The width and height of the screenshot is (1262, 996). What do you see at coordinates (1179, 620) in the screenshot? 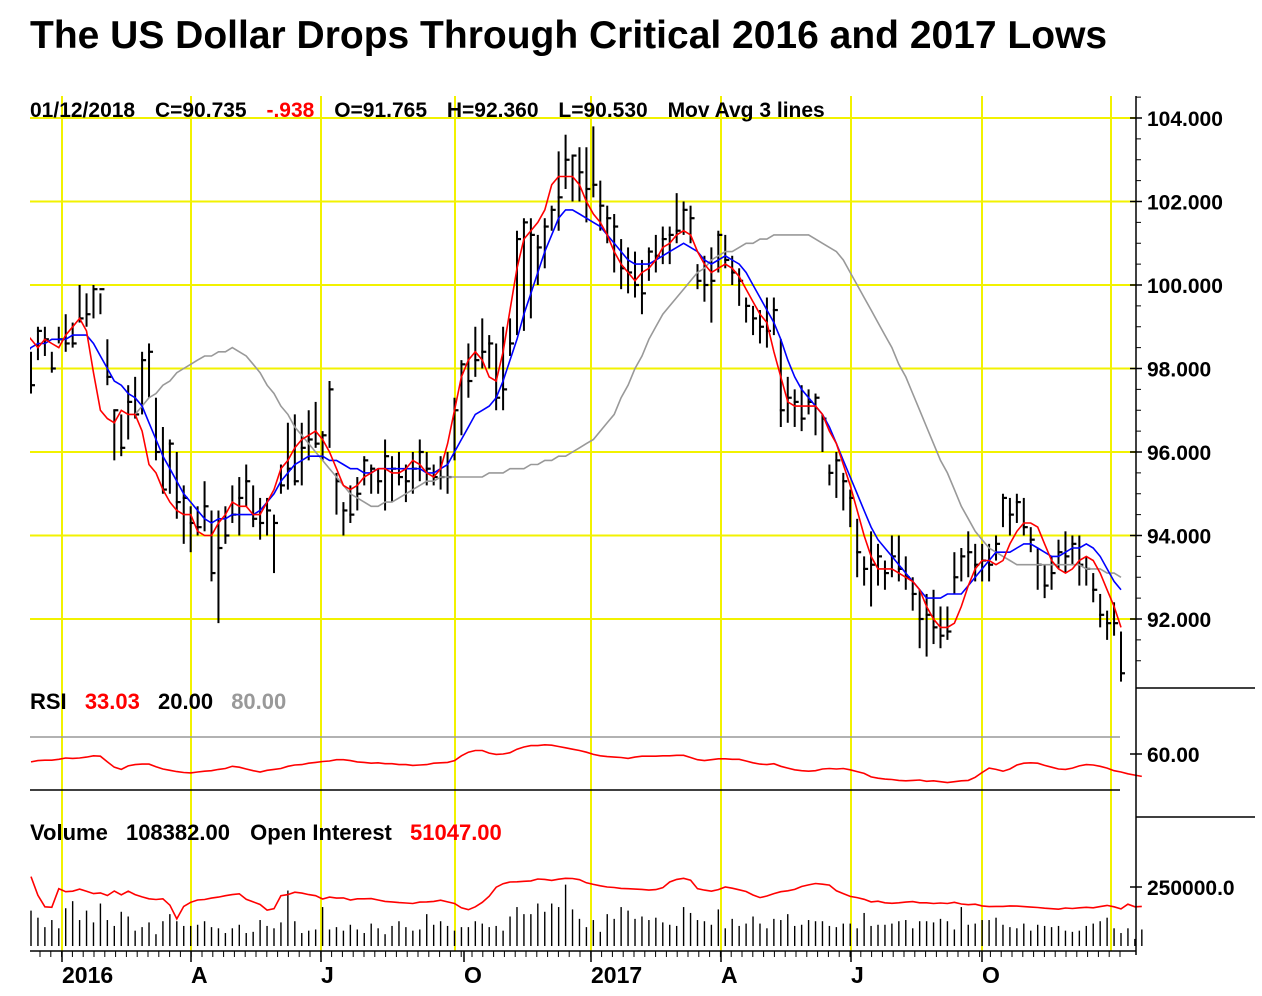
I see `price-tick-label: 92.000` at bounding box center [1179, 620].